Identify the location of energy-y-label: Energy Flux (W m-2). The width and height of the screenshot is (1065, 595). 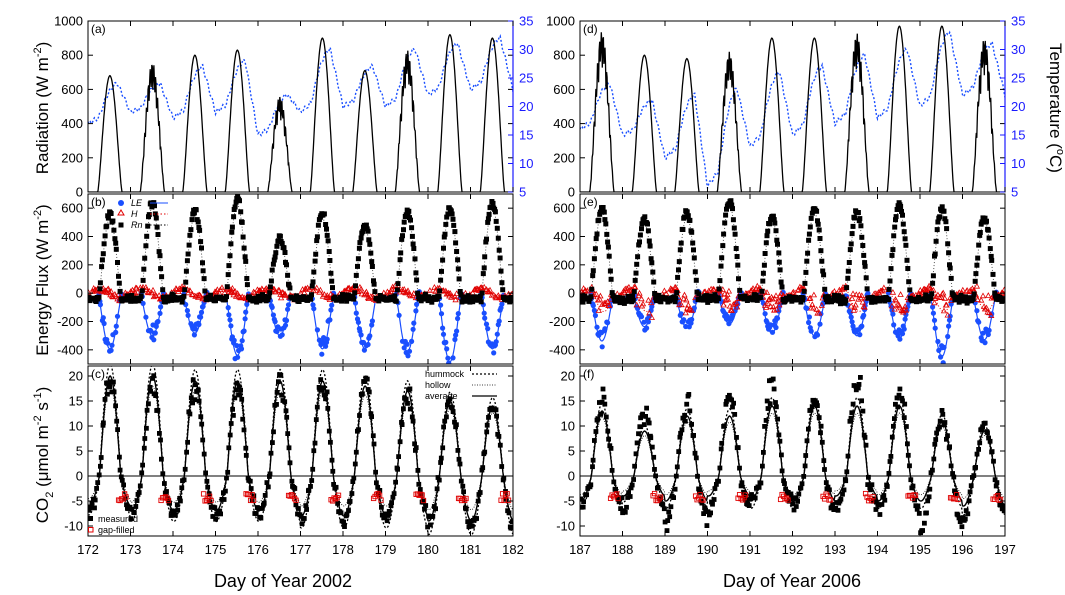
(42, 279).